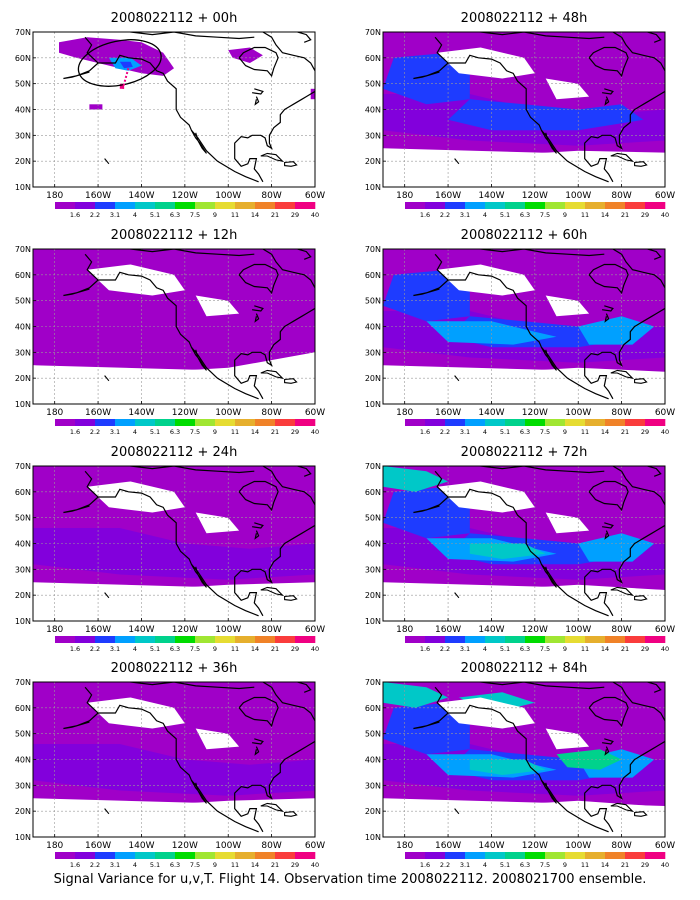 The image size is (700, 900). I want to click on colorbar-label: 9, so click(565, 865).